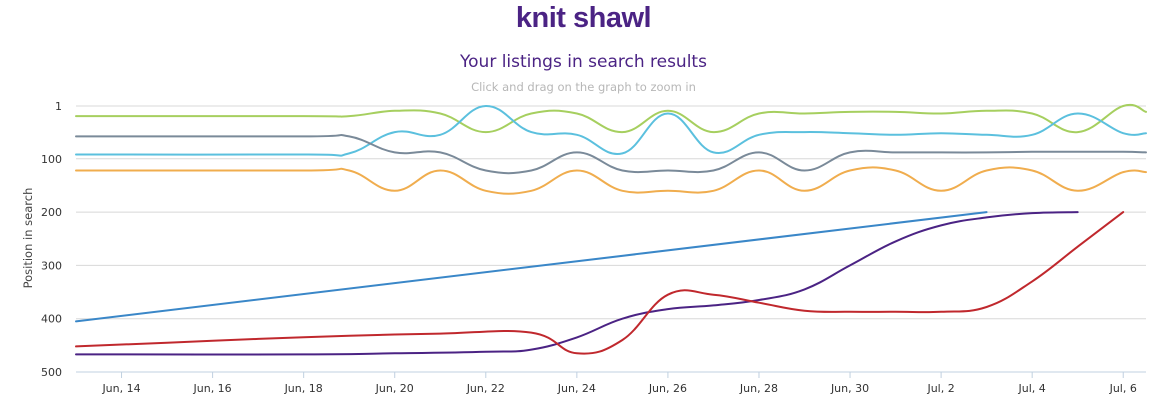 Image resolution: width=1167 pixels, height=401 pixels. What do you see at coordinates (120, 388) in the screenshot?
I see `x-tick-label: Jun, 14` at bounding box center [120, 388].